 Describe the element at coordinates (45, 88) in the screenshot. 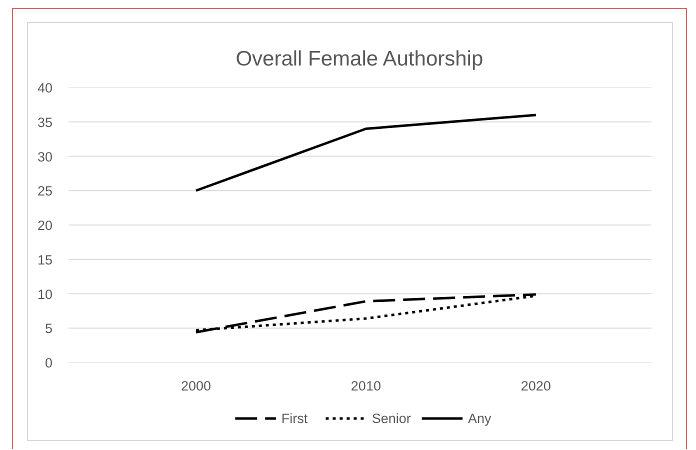

I see `y-tick-label: 40` at that location.